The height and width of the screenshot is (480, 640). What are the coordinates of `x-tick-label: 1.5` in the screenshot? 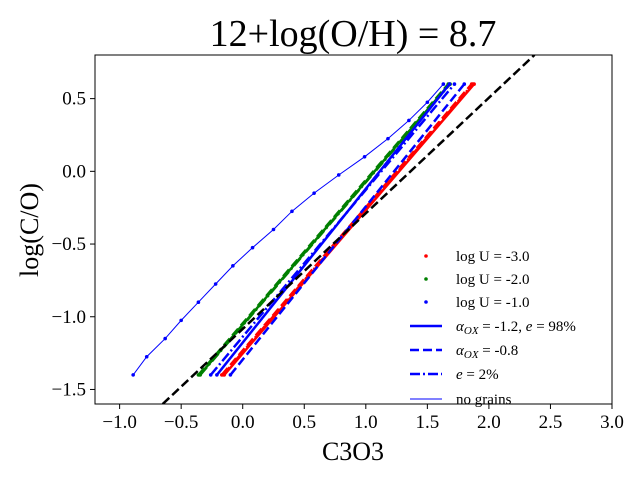 It's located at (427, 422).